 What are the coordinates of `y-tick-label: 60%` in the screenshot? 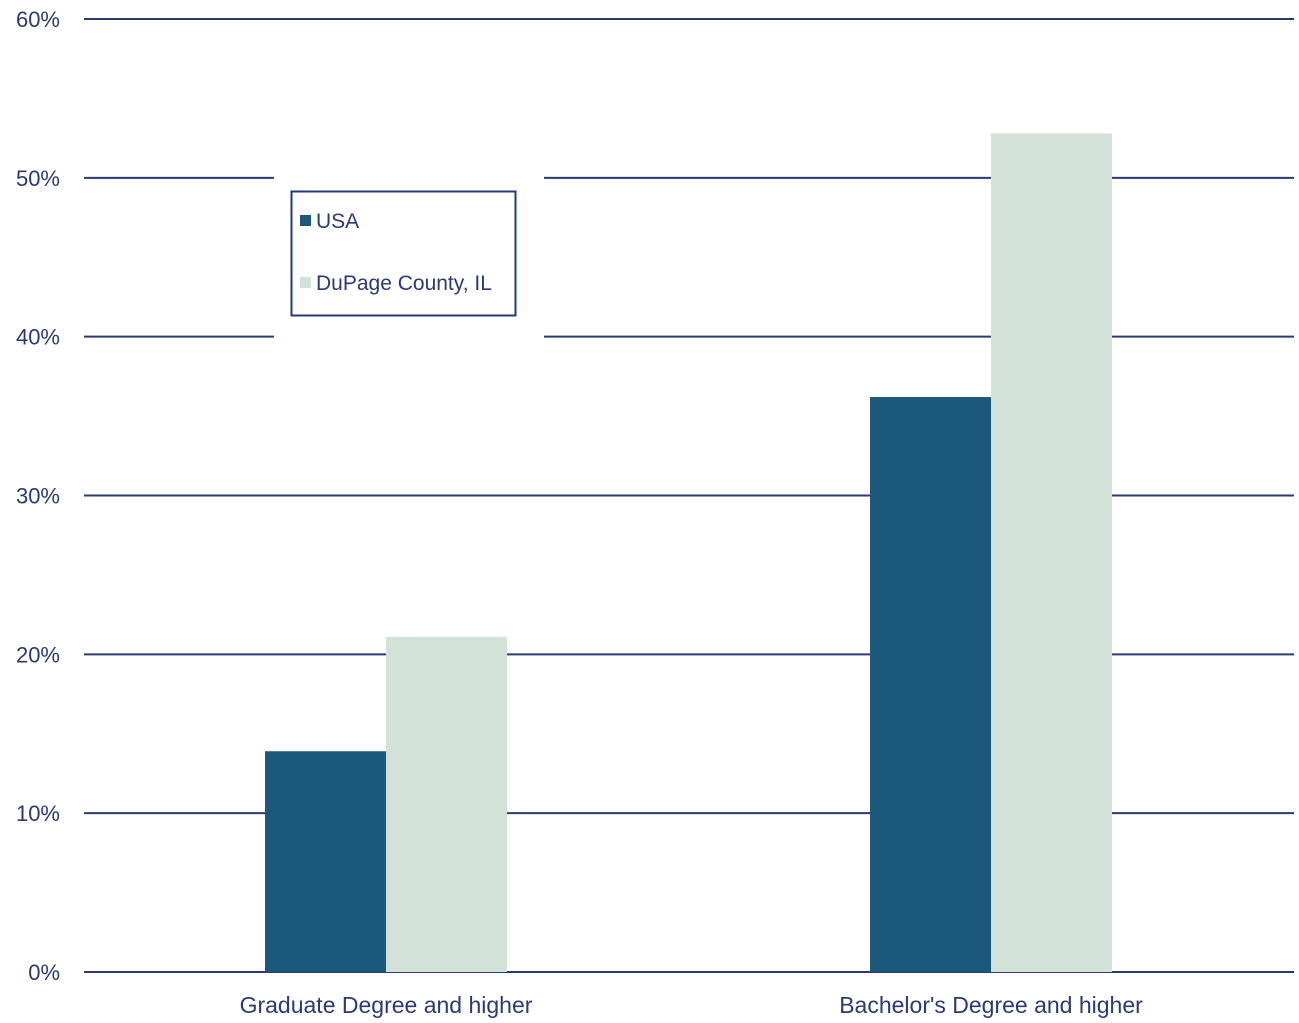 It's located at (38, 19).